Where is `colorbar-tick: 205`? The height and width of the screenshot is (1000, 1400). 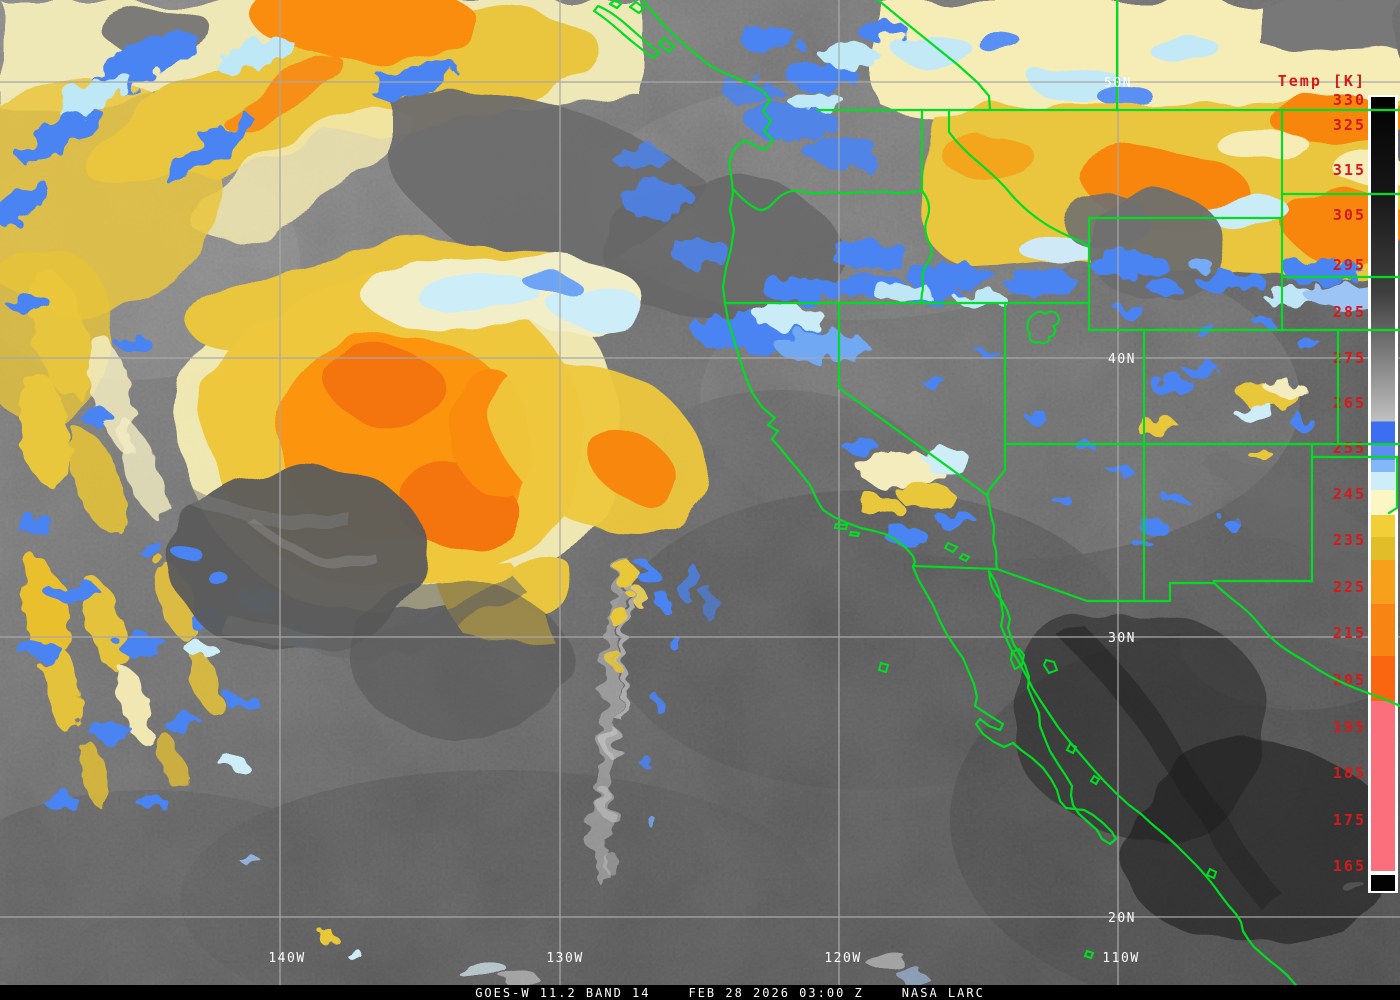
colorbar-tick: 205 is located at coordinates (1349, 680).